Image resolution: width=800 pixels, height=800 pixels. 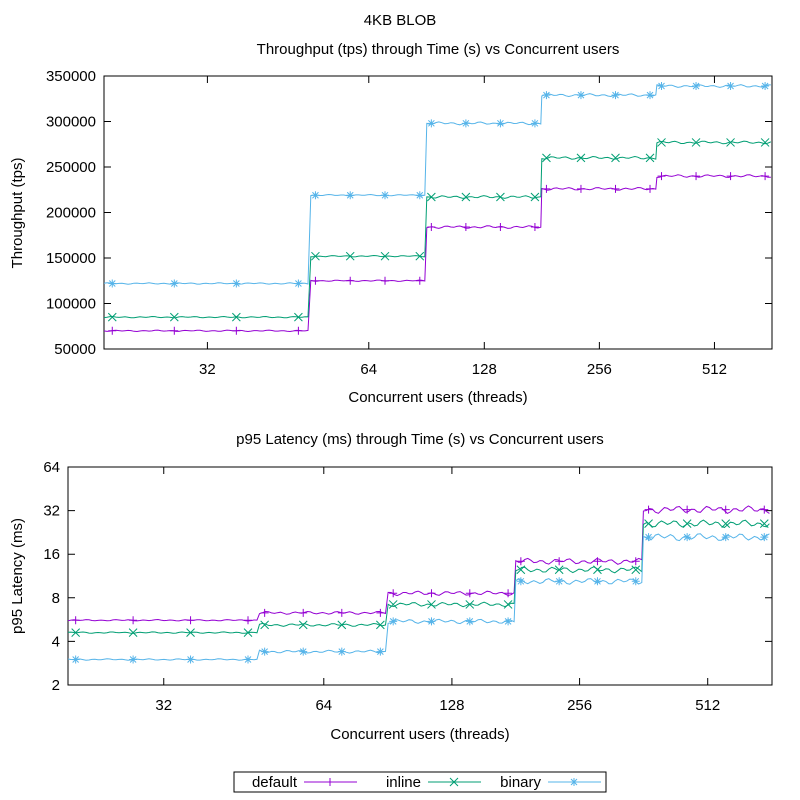 What do you see at coordinates (323, 705) in the screenshot?
I see `latency-x-tick-label: 64` at bounding box center [323, 705].